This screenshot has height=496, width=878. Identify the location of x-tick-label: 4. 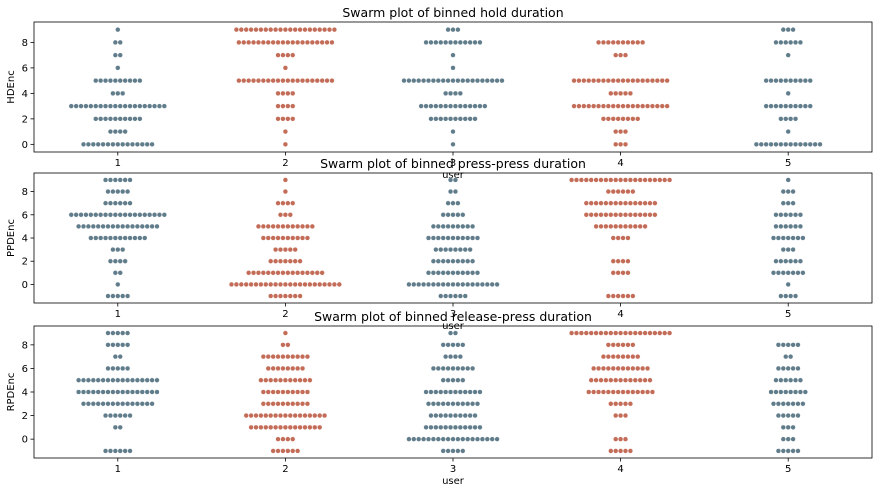
(620, 163).